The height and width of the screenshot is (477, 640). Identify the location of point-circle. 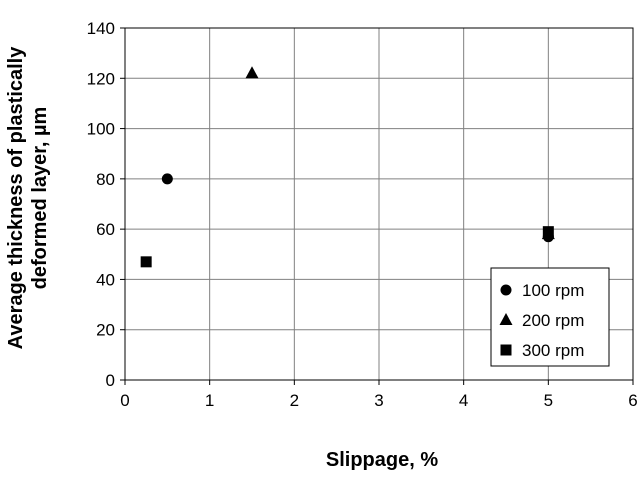
(167, 179).